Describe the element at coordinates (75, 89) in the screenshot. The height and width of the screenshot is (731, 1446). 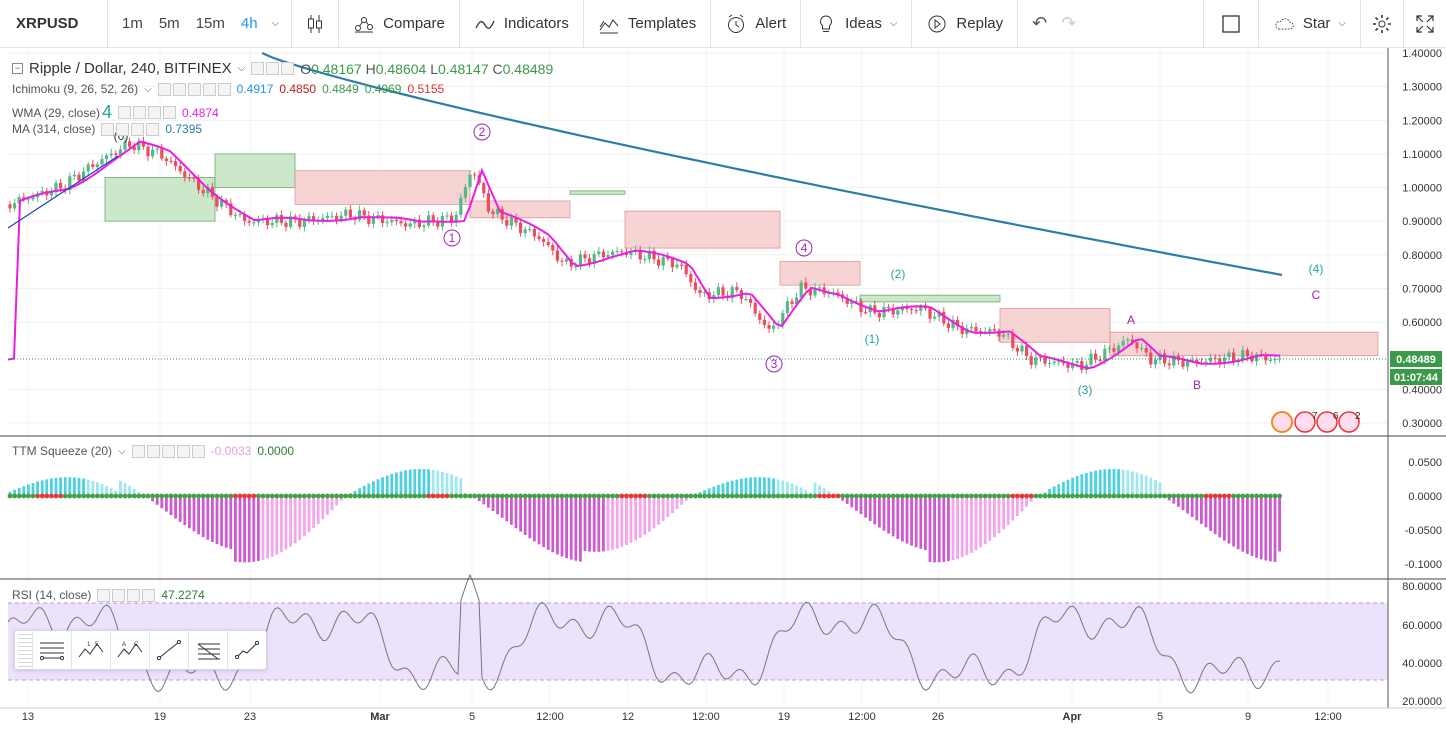
I see `ichimoku-label: Ichimoku (9, 26, 52, 26)` at that location.